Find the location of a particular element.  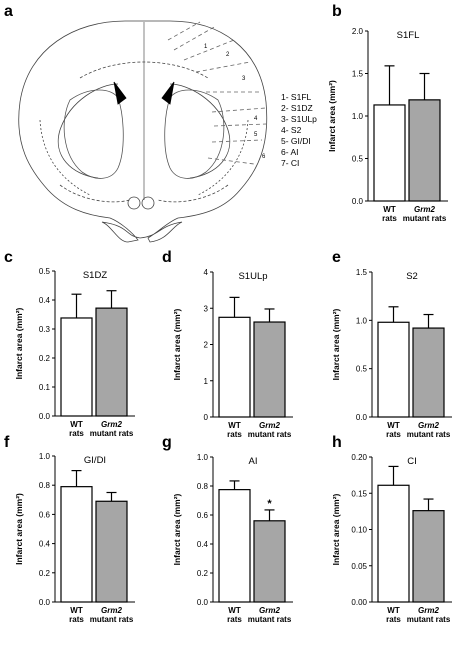

chart-title: S1FL is located at coordinates (408, 35).